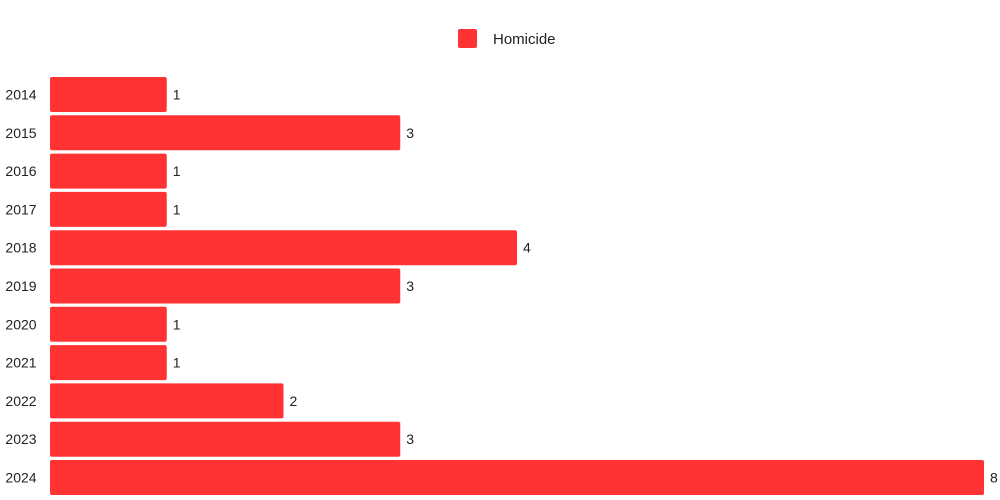 This screenshot has height=500, width=1000. I want to click on y-tick-label: 2022, so click(20, 401).